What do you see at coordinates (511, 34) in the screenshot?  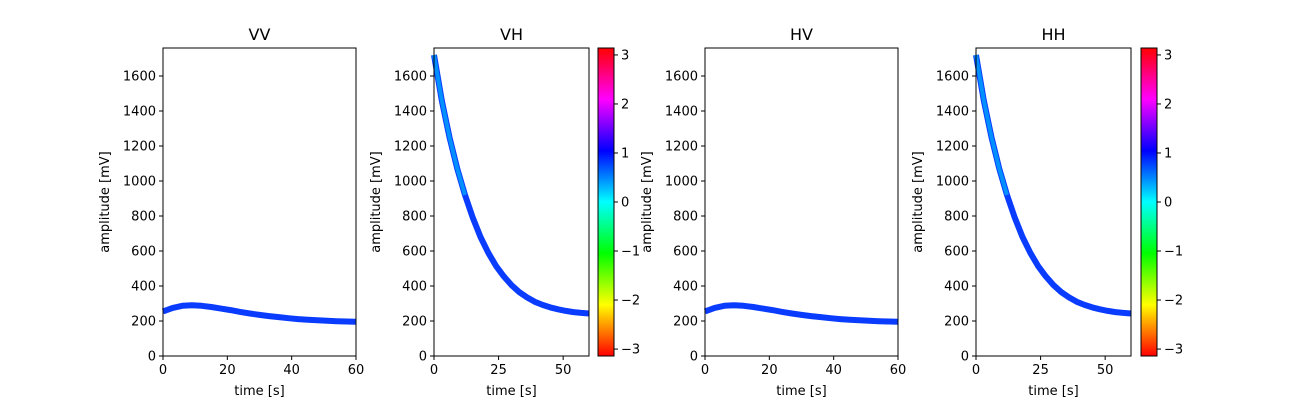 I see `panel-title: VH` at bounding box center [511, 34].